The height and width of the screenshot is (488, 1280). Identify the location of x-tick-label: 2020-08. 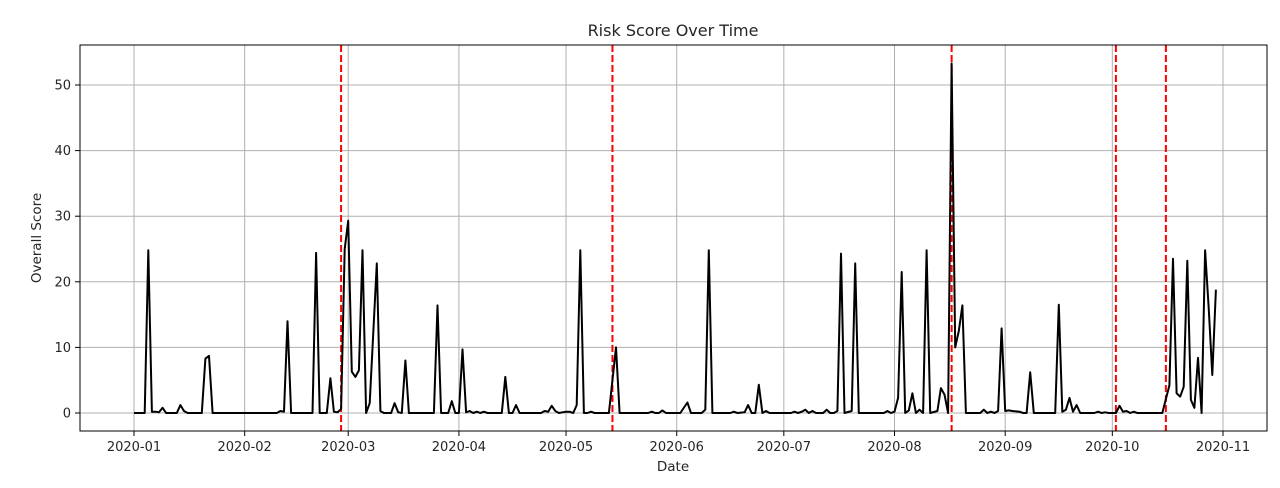
(894, 447).